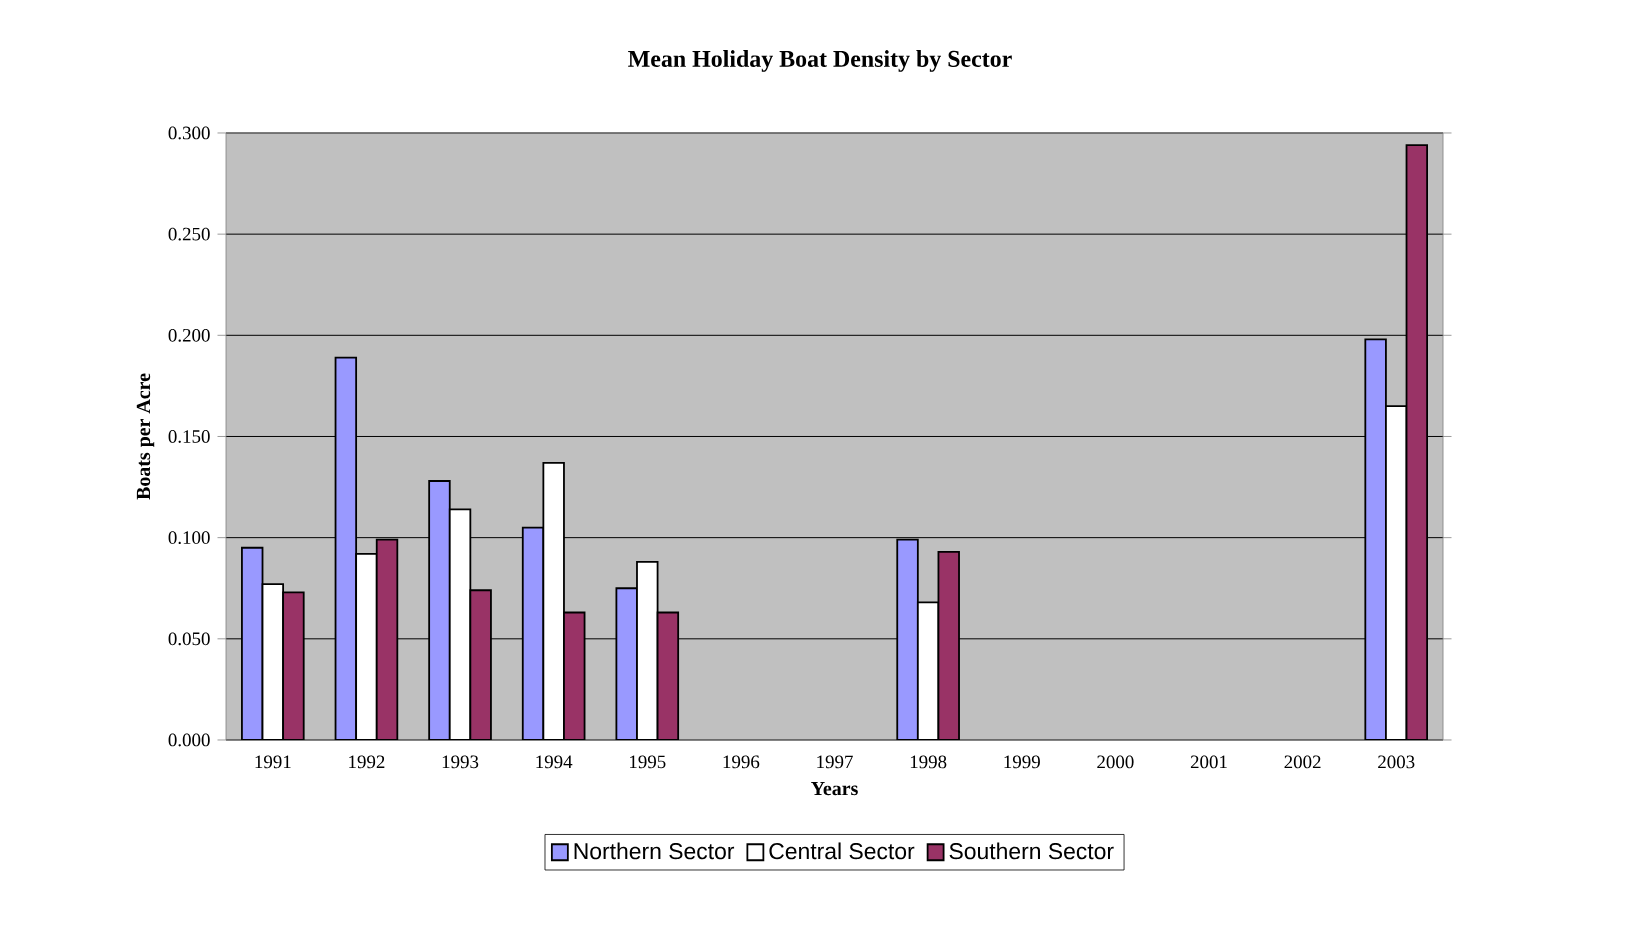  What do you see at coordinates (820, 61) in the screenshot?
I see `chart-title: Mean Holiday Boat Density by Sector` at bounding box center [820, 61].